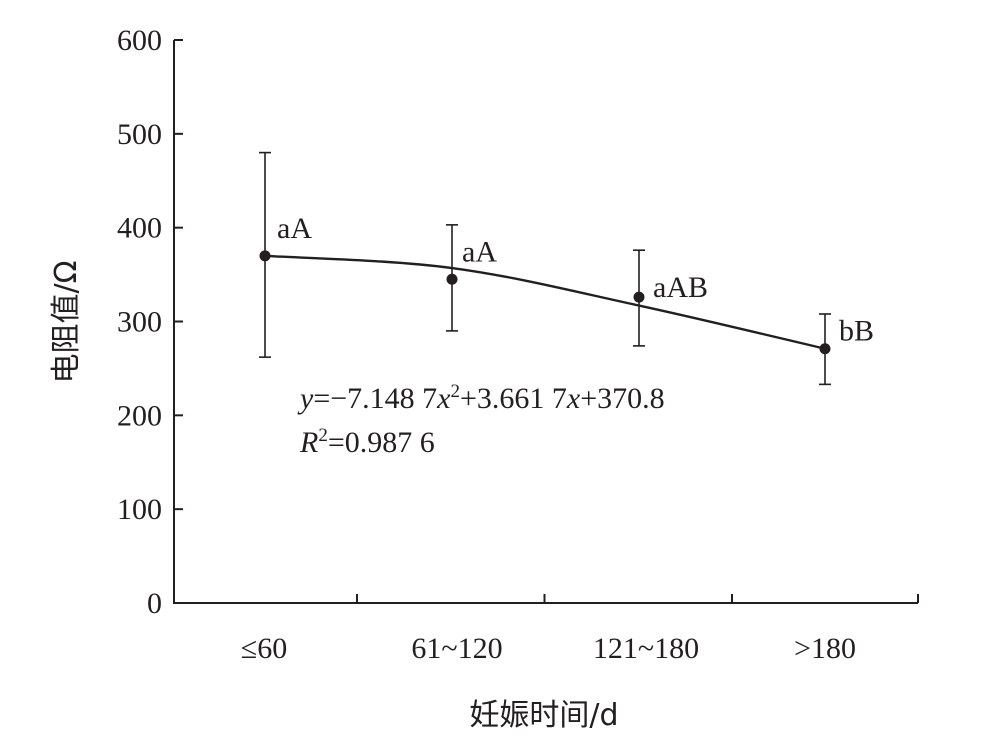 This screenshot has width=987, height=756. Describe the element at coordinates (622, 398) in the screenshot. I see `eq-const: +370.8` at that location.